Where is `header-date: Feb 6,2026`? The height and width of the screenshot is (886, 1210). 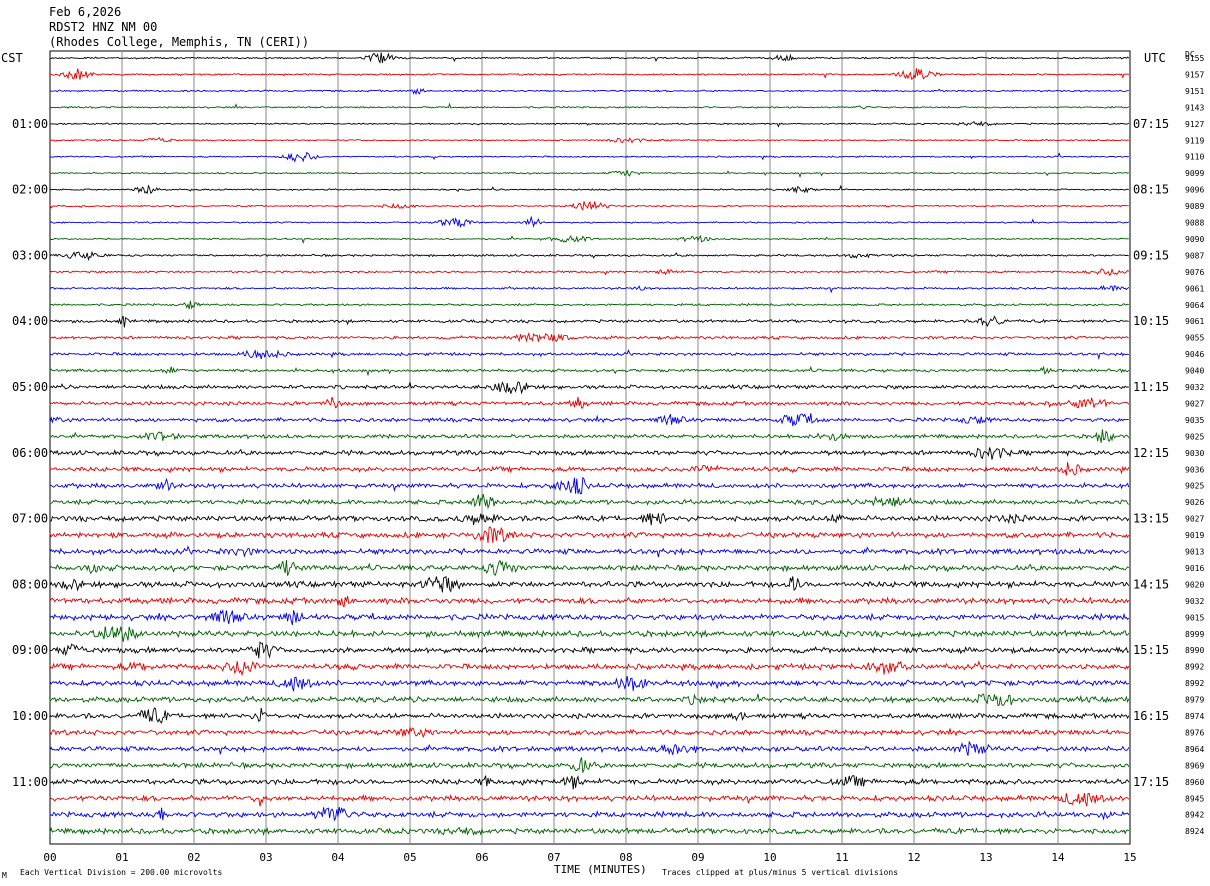 header-date: Feb 6,2026 is located at coordinates (85, 12).